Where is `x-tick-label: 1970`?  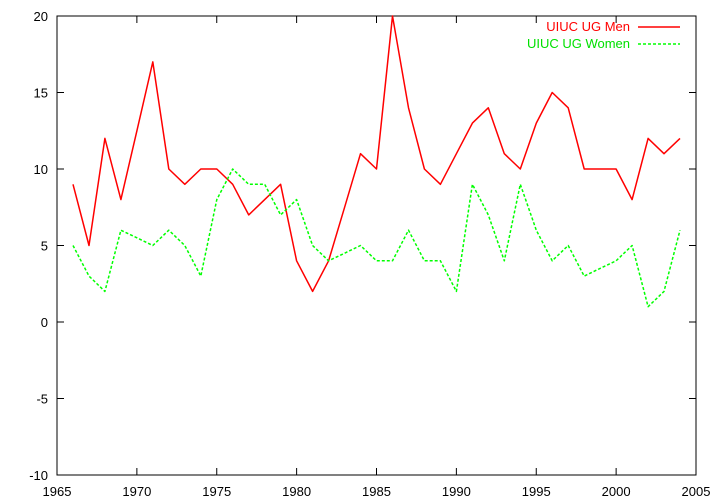
x-tick-label: 1970 is located at coordinates (136, 491).